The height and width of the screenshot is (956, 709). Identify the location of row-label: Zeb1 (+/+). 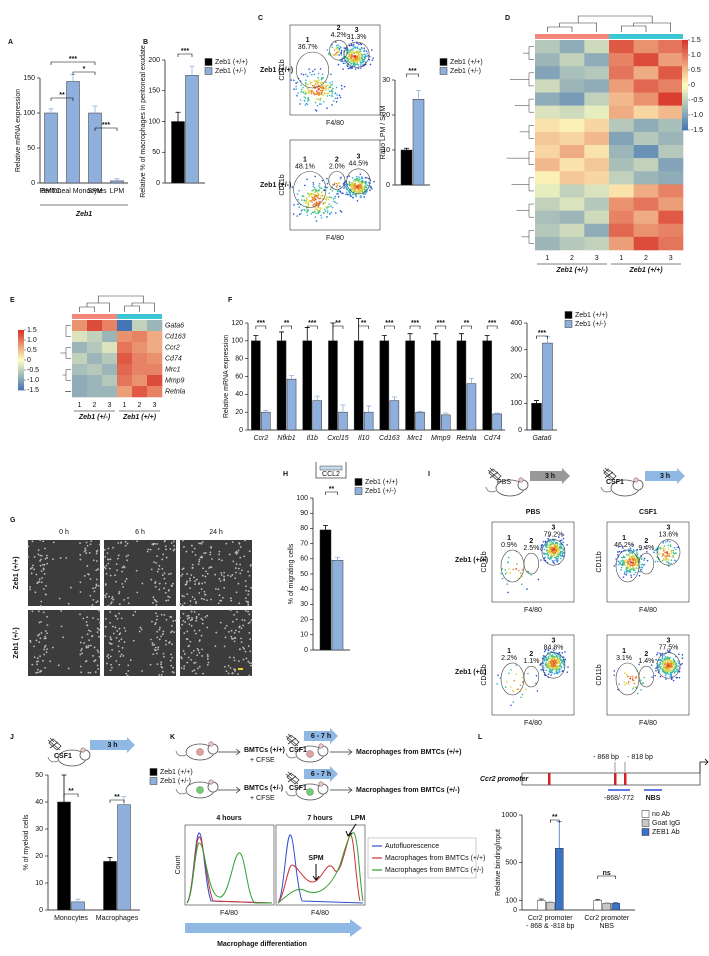
(471, 560).